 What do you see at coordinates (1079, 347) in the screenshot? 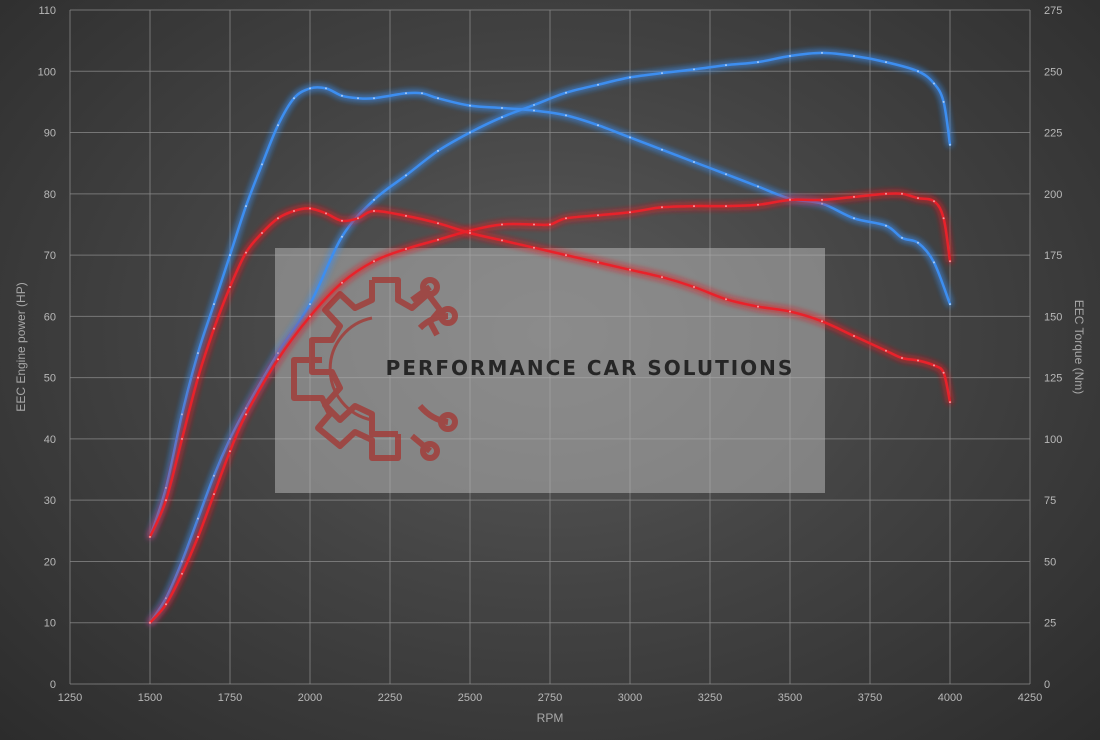
I see `y-axis-right-label: EEC Torque (Nm)` at bounding box center [1079, 347].